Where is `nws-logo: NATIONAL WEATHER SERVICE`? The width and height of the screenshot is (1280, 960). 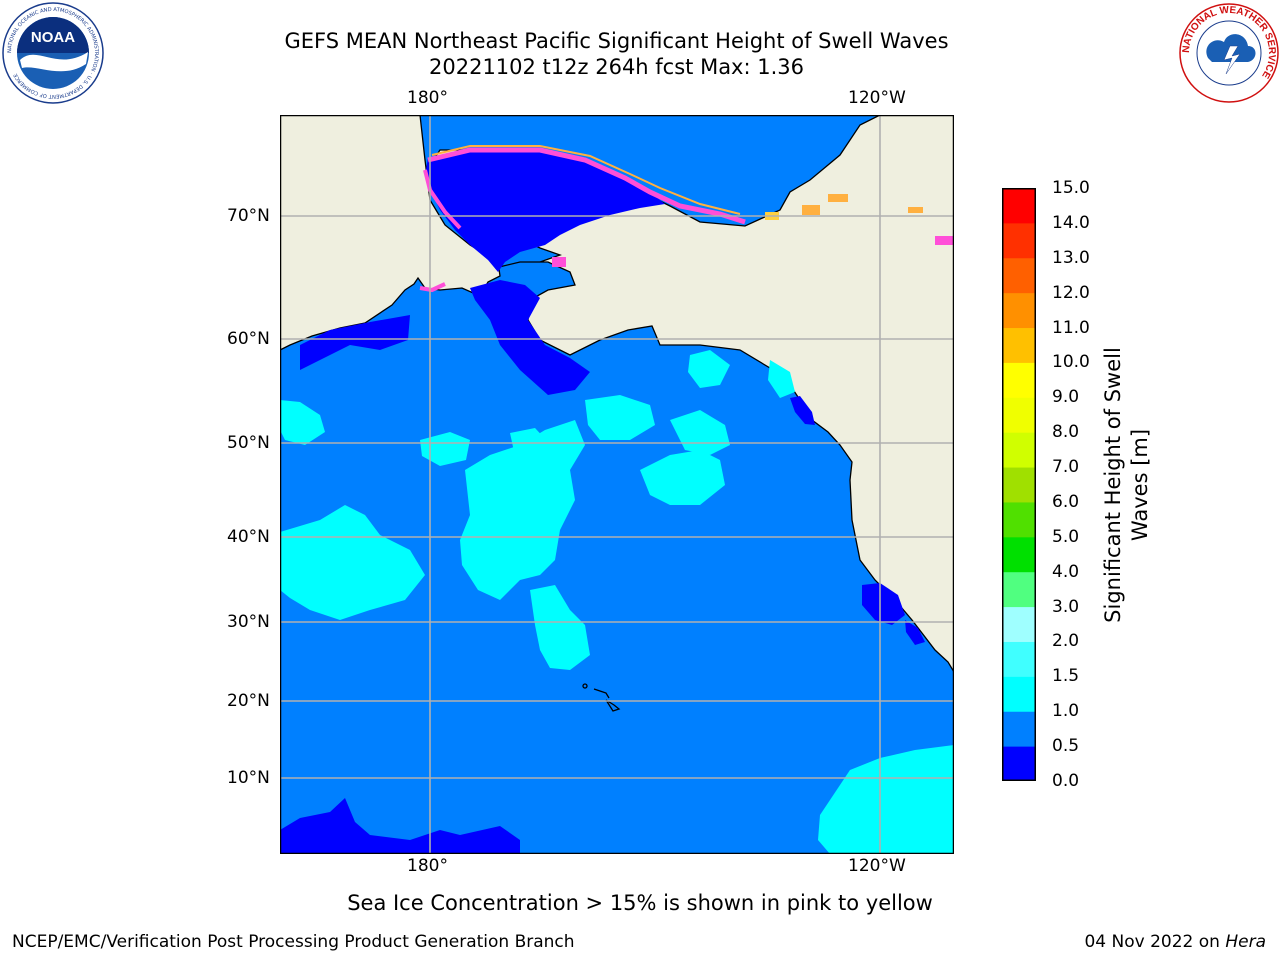
nws-logo: NATIONAL WEATHER SERVICE is located at coordinates (1229, 53).